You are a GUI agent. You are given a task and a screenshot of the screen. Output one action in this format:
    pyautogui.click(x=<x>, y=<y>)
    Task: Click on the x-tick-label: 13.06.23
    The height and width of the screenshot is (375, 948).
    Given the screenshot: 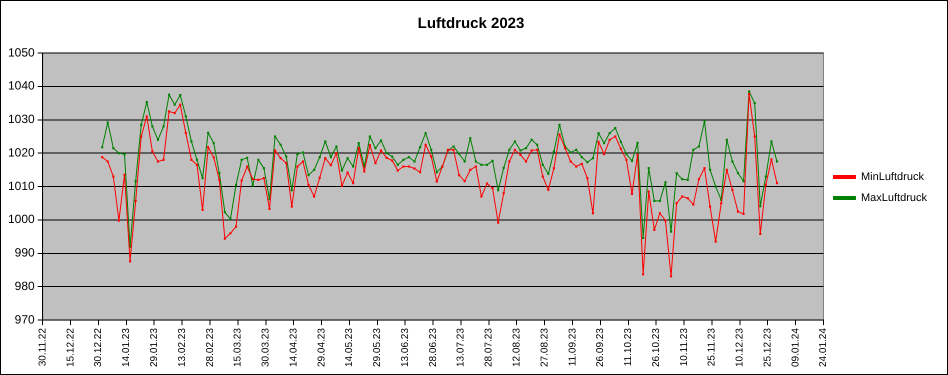 What is the action you would take?
    pyautogui.click(x=405, y=348)
    